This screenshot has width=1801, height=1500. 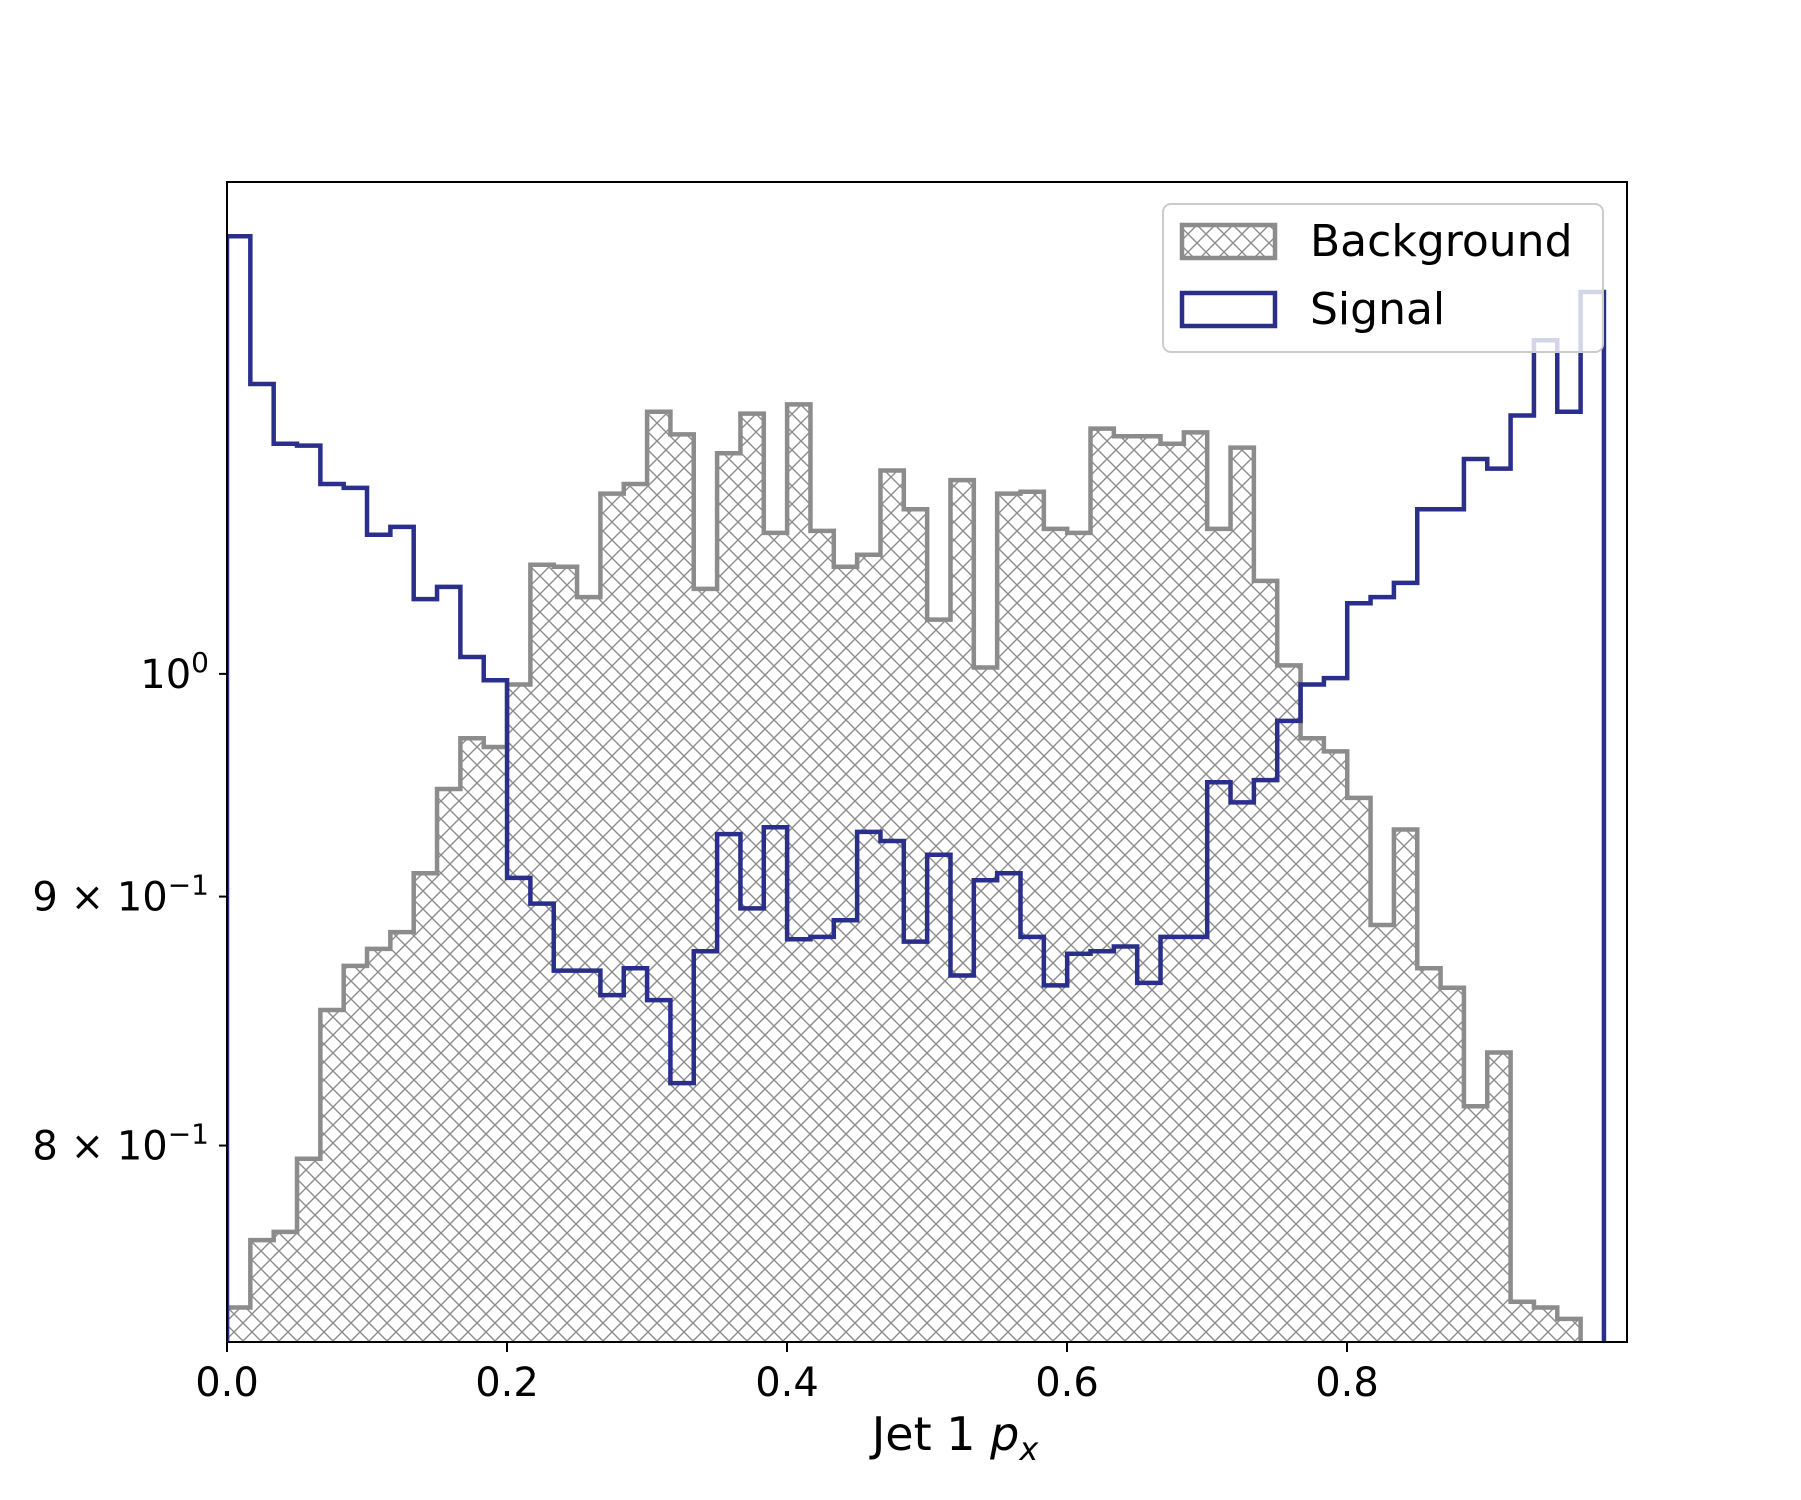 What do you see at coordinates (929, 1434) in the screenshot?
I see `x-axis-label-main: Jet 1` at bounding box center [929, 1434].